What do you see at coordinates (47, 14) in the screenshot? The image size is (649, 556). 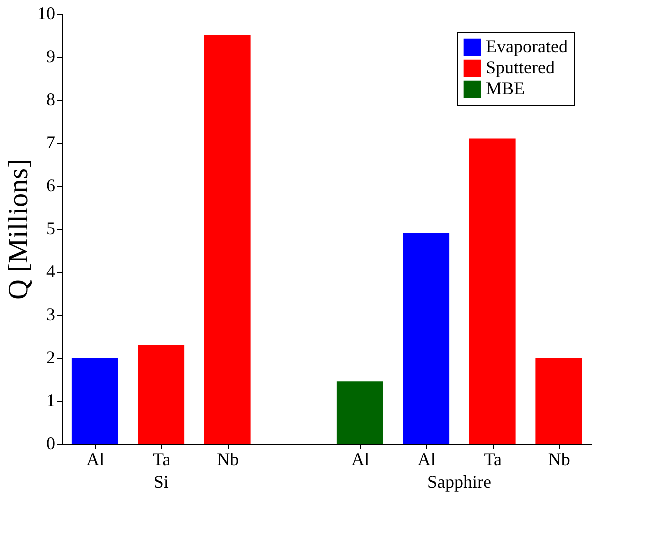 I see `y-tick-label: 10` at bounding box center [47, 14].